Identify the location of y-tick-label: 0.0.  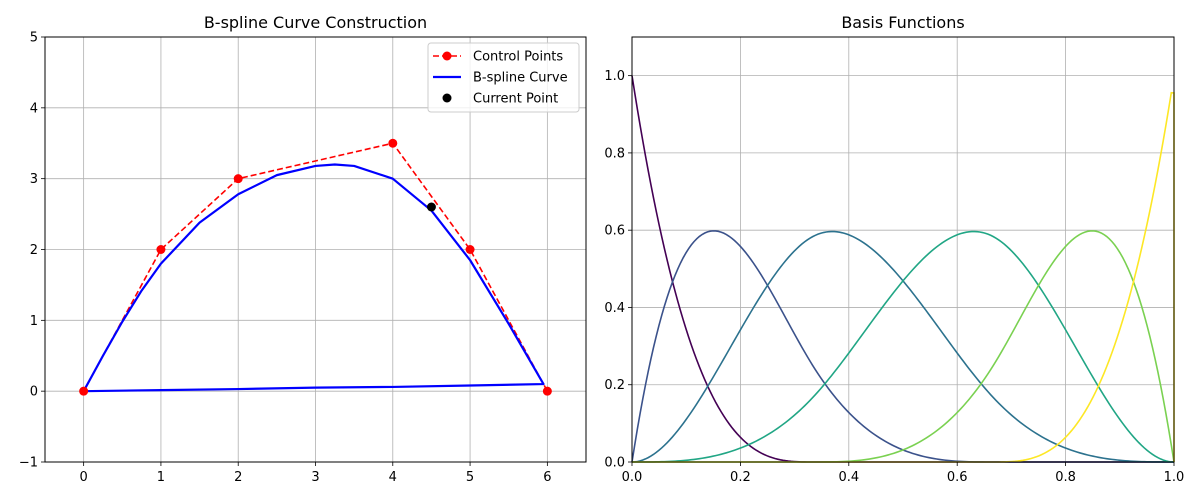
(614, 463).